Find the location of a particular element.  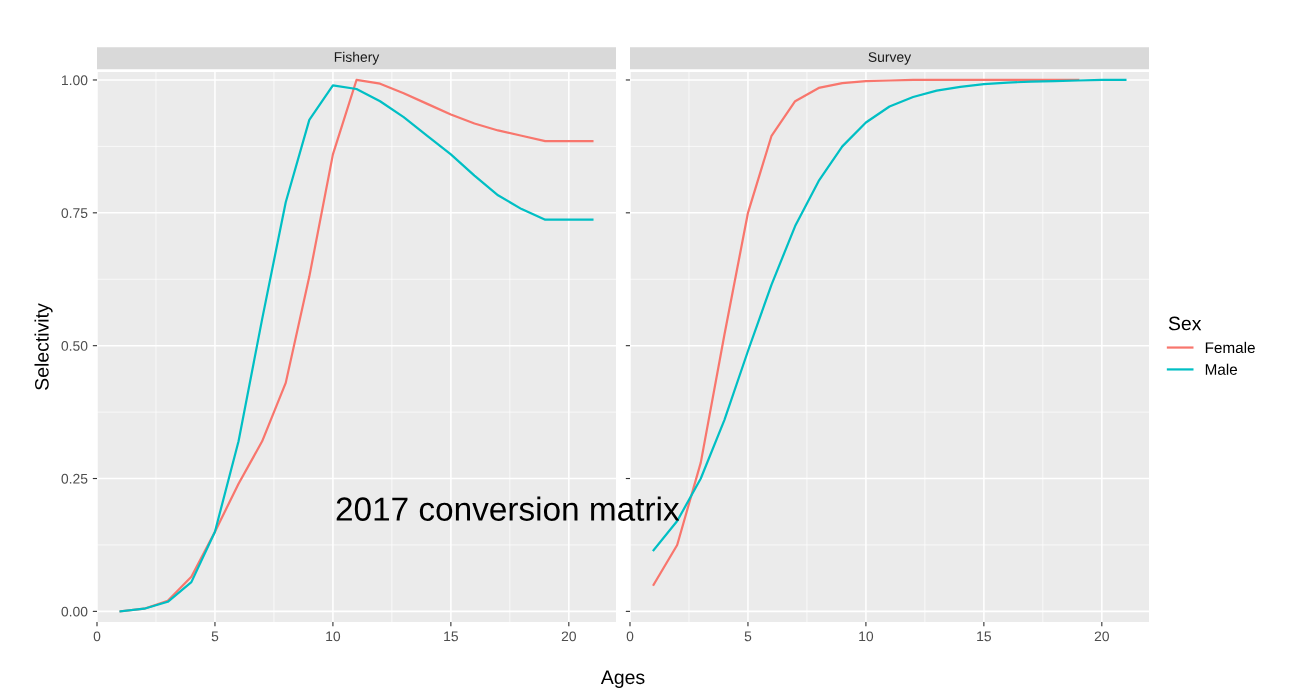

chart-title: Survey is located at coordinates (890, 58).